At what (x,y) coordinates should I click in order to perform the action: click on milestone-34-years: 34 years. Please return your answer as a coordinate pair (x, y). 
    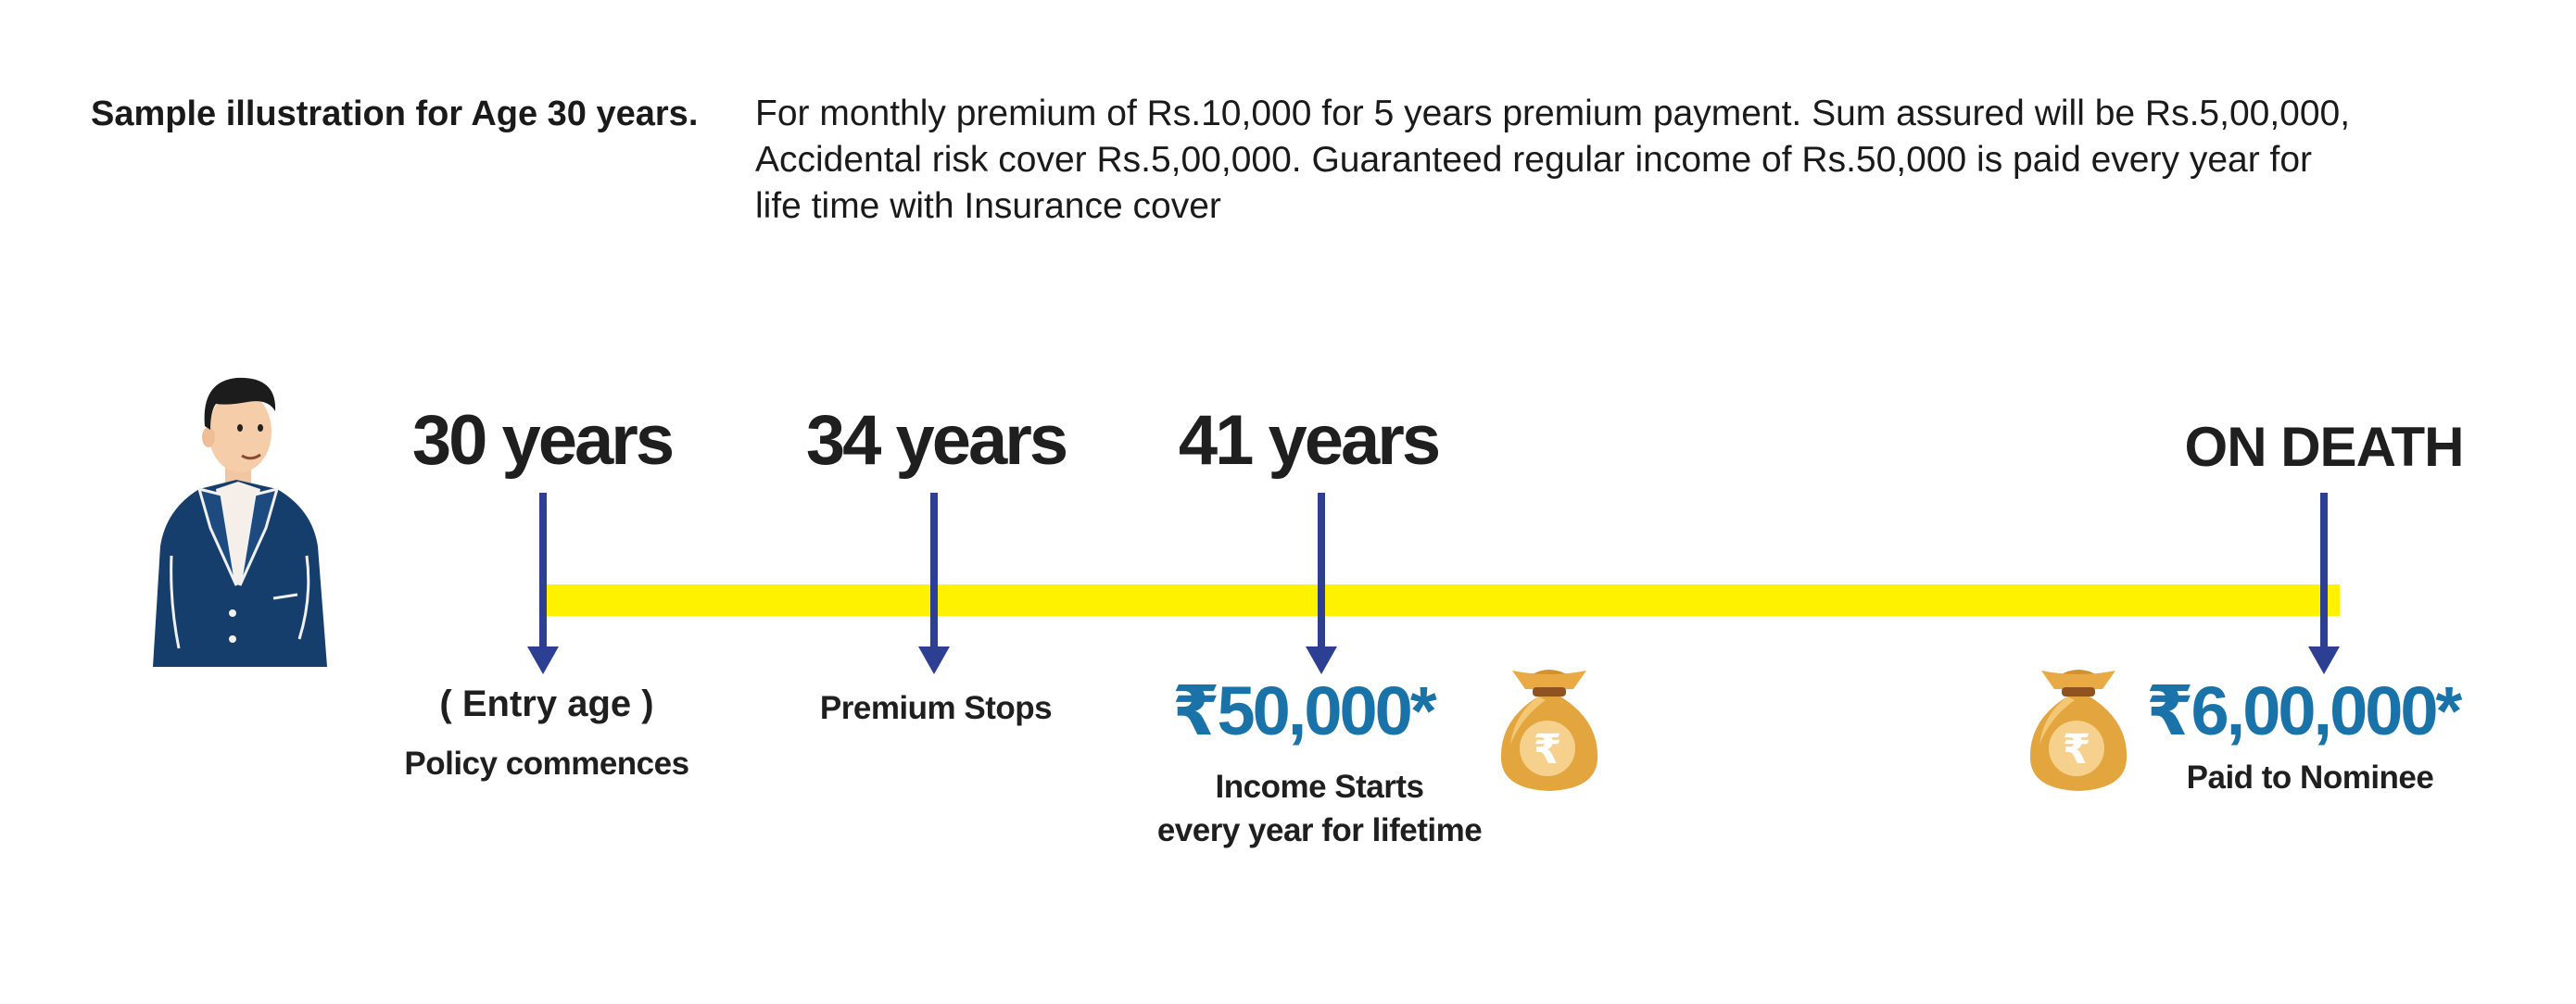
    Looking at the image, I should click on (936, 440).